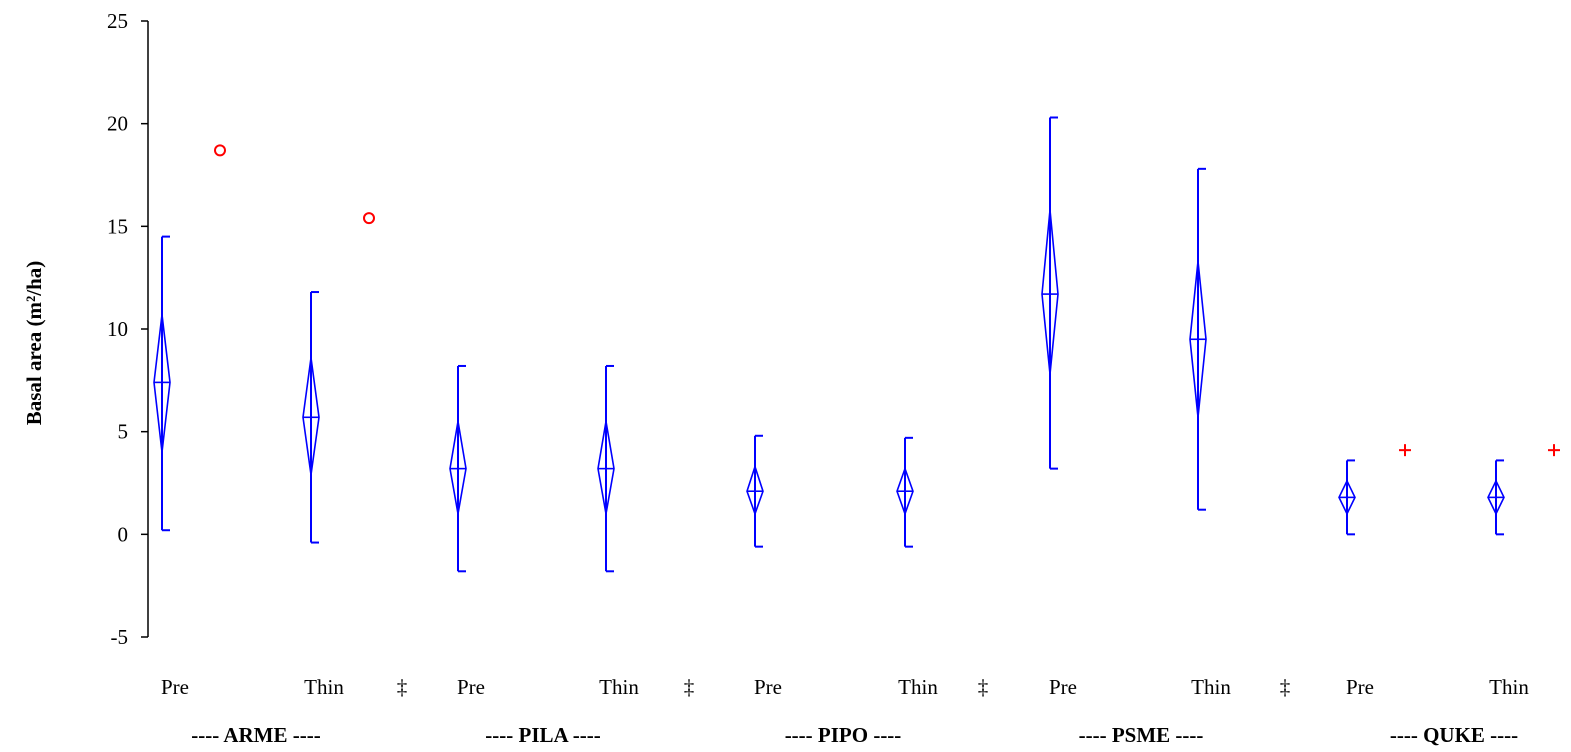 This screenshot has height=752, width=1571. What do you see at coordinates (843, 735) in the screenshot?
I see `group-label: ---- PIPO ----` at bounding box center [843, 735].